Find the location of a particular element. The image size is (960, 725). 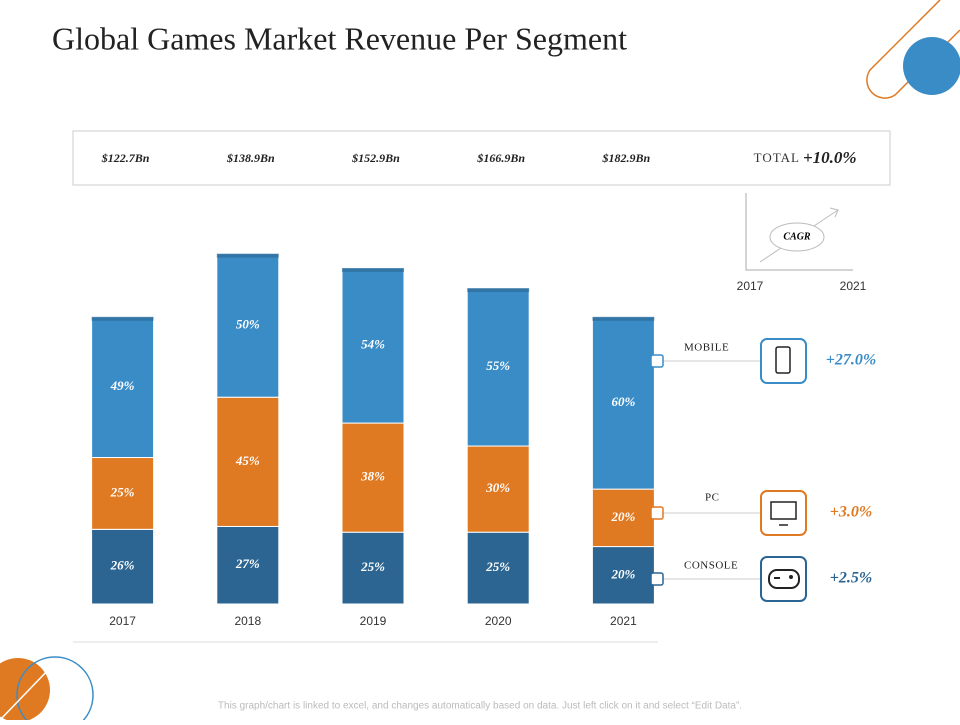

legend-item: PC +3.0% is located at coordinates (761, 513).